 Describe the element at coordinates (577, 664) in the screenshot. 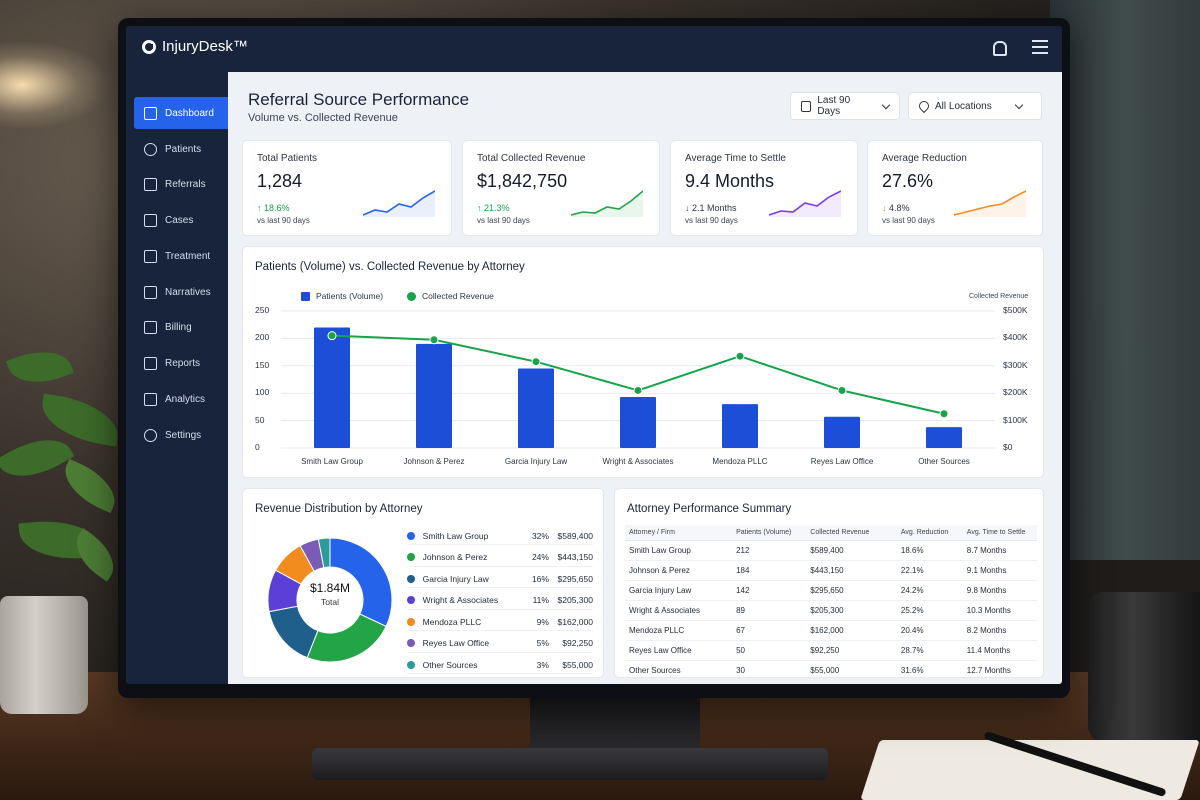

I see `revenue-amount: $55,000` at that location.